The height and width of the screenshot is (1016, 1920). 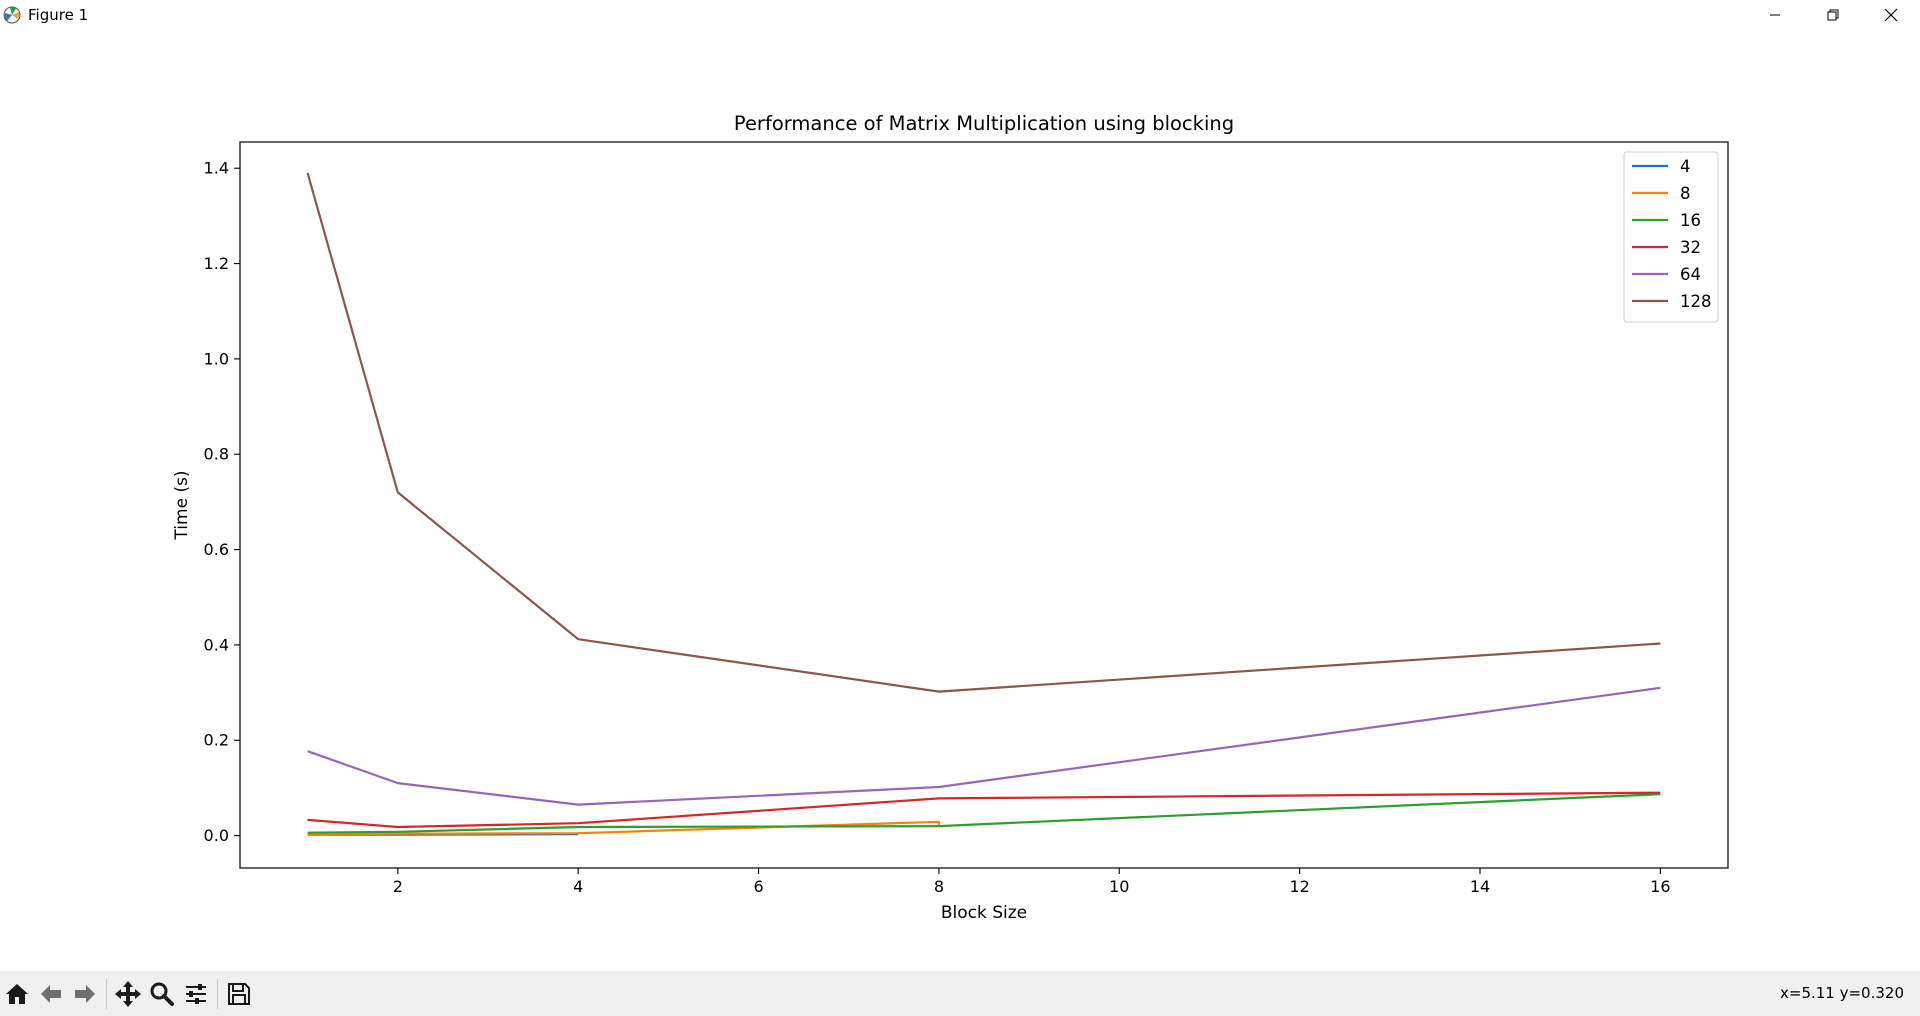 What do you see at coordinates (984, 913) in the screenshot?
I see `x-axis-label: Block Size` at bounding box center [984, 913].